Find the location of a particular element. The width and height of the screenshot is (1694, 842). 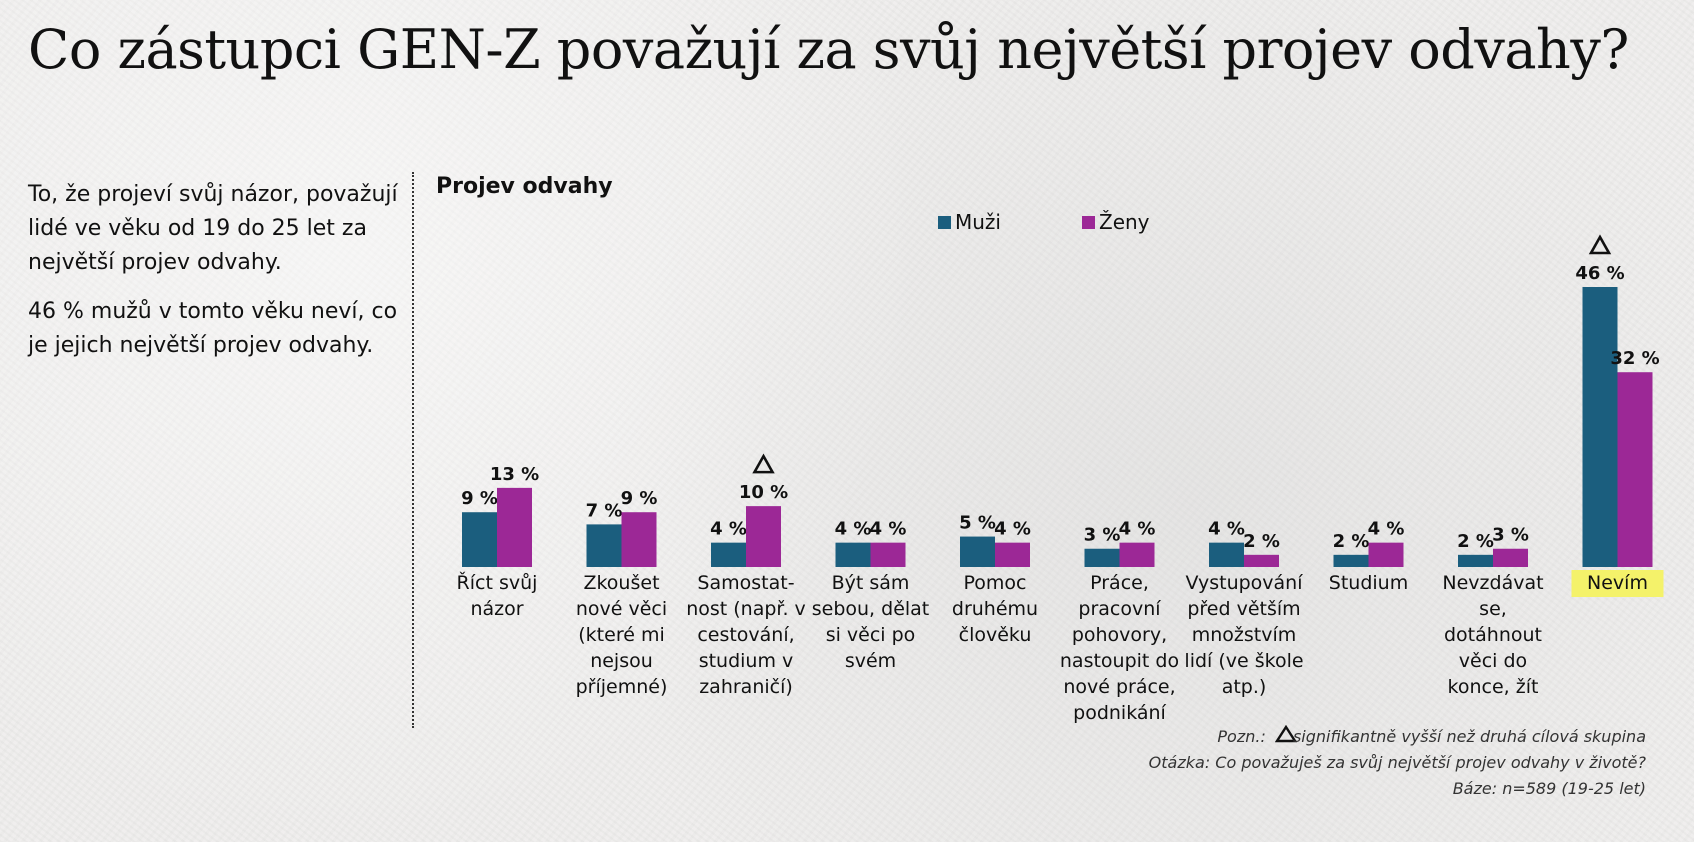

legend-item-zeny: Ženy is located at coordinates (1116, 222).